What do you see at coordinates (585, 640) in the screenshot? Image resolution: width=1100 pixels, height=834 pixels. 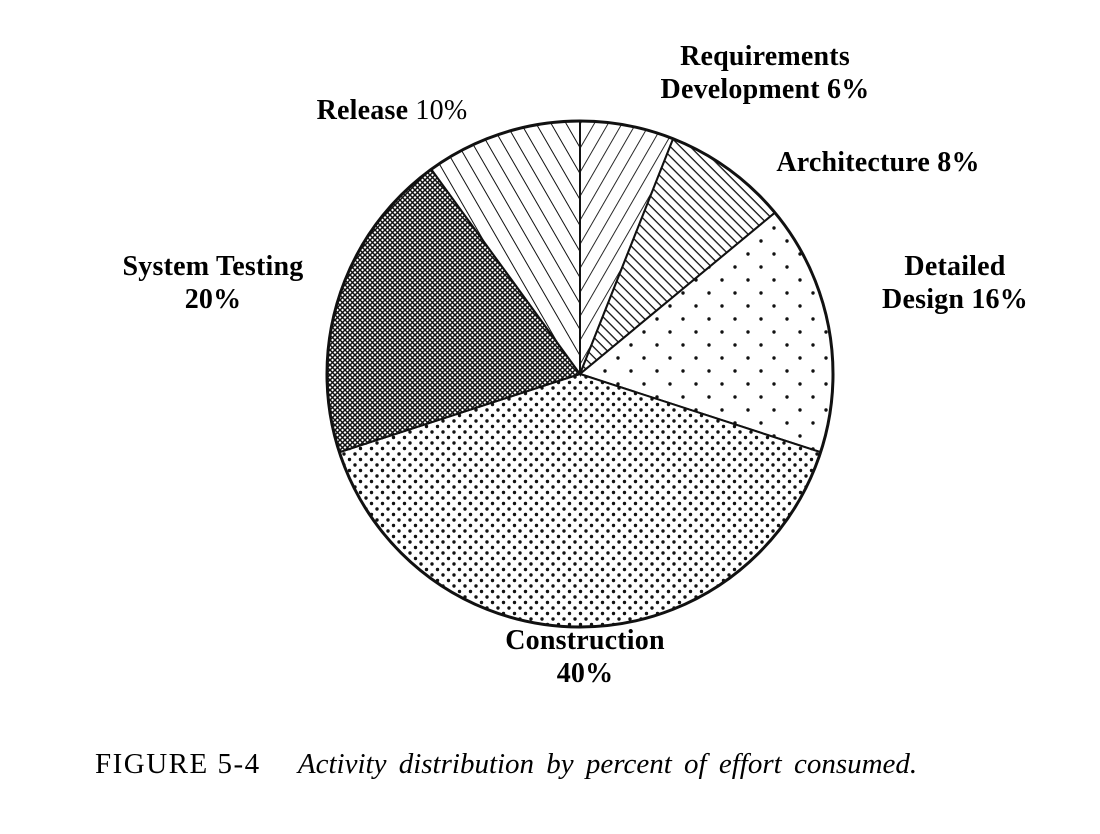 I see `label-construction-line1: Construction` at bounding box center [585, 640].